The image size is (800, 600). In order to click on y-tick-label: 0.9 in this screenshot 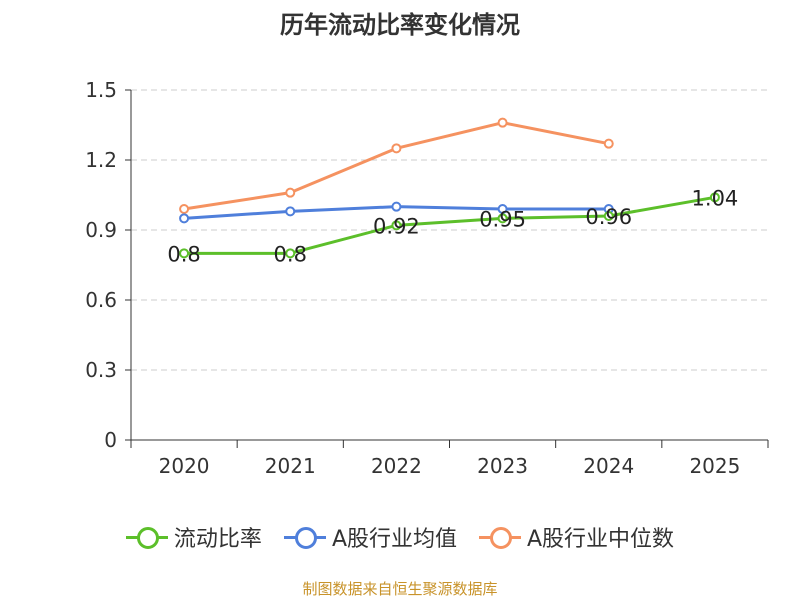, I will do `click(101, 230)`.